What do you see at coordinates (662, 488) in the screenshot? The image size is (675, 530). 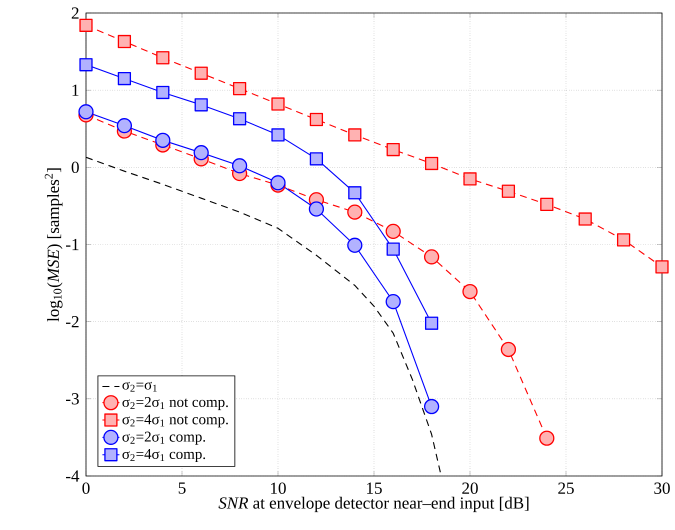 I see `x-tick-label: 30` at bounding box center [662, 488].